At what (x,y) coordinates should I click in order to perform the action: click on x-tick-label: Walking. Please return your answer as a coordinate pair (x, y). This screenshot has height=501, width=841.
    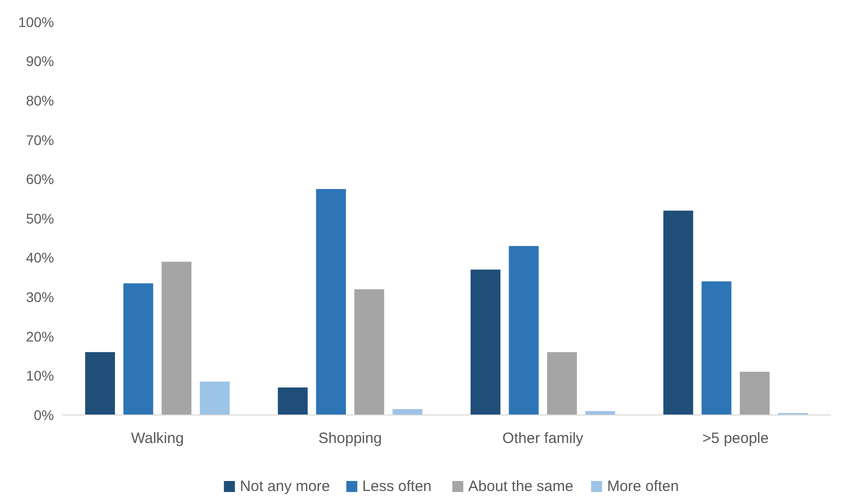
    Looking at the image, I should click on (157, 438).